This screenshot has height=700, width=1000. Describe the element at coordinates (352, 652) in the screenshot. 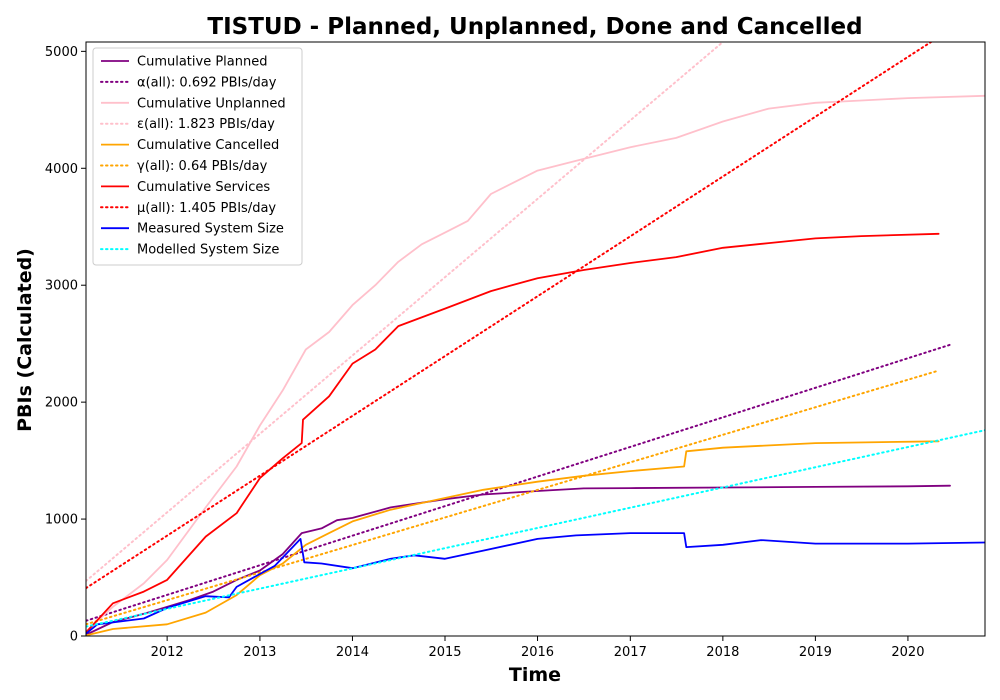

I see `x-tick-label: 2014` at that location.